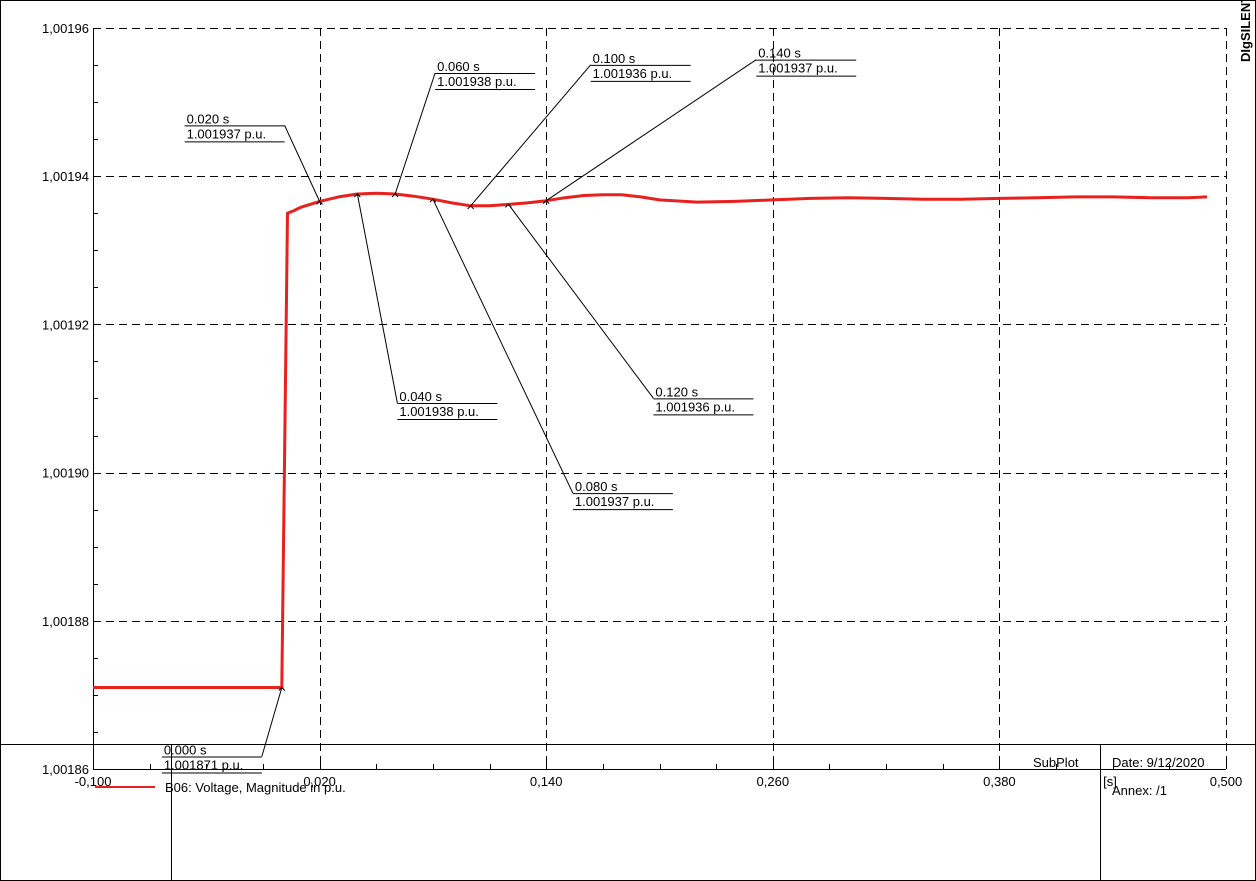  I want to click on brand-logo: DIgSILENT, so click(1245, 31).